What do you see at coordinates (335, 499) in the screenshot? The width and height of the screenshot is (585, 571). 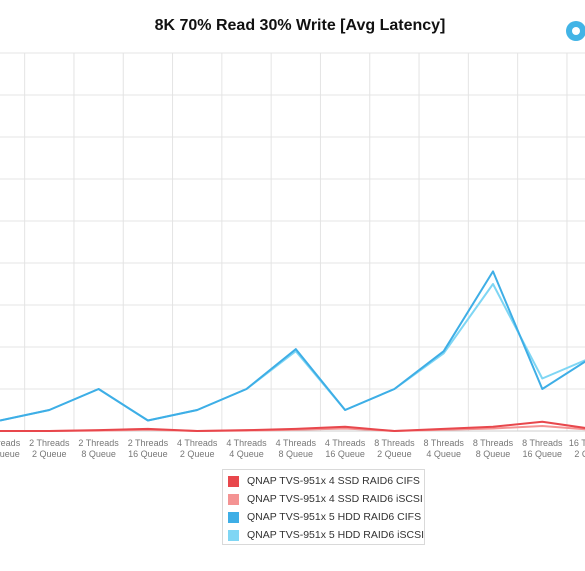 I see `legend-label: QNAP TVS-951x 4 SSD RAID6 iSCSI` at bounding box center [335, 499].